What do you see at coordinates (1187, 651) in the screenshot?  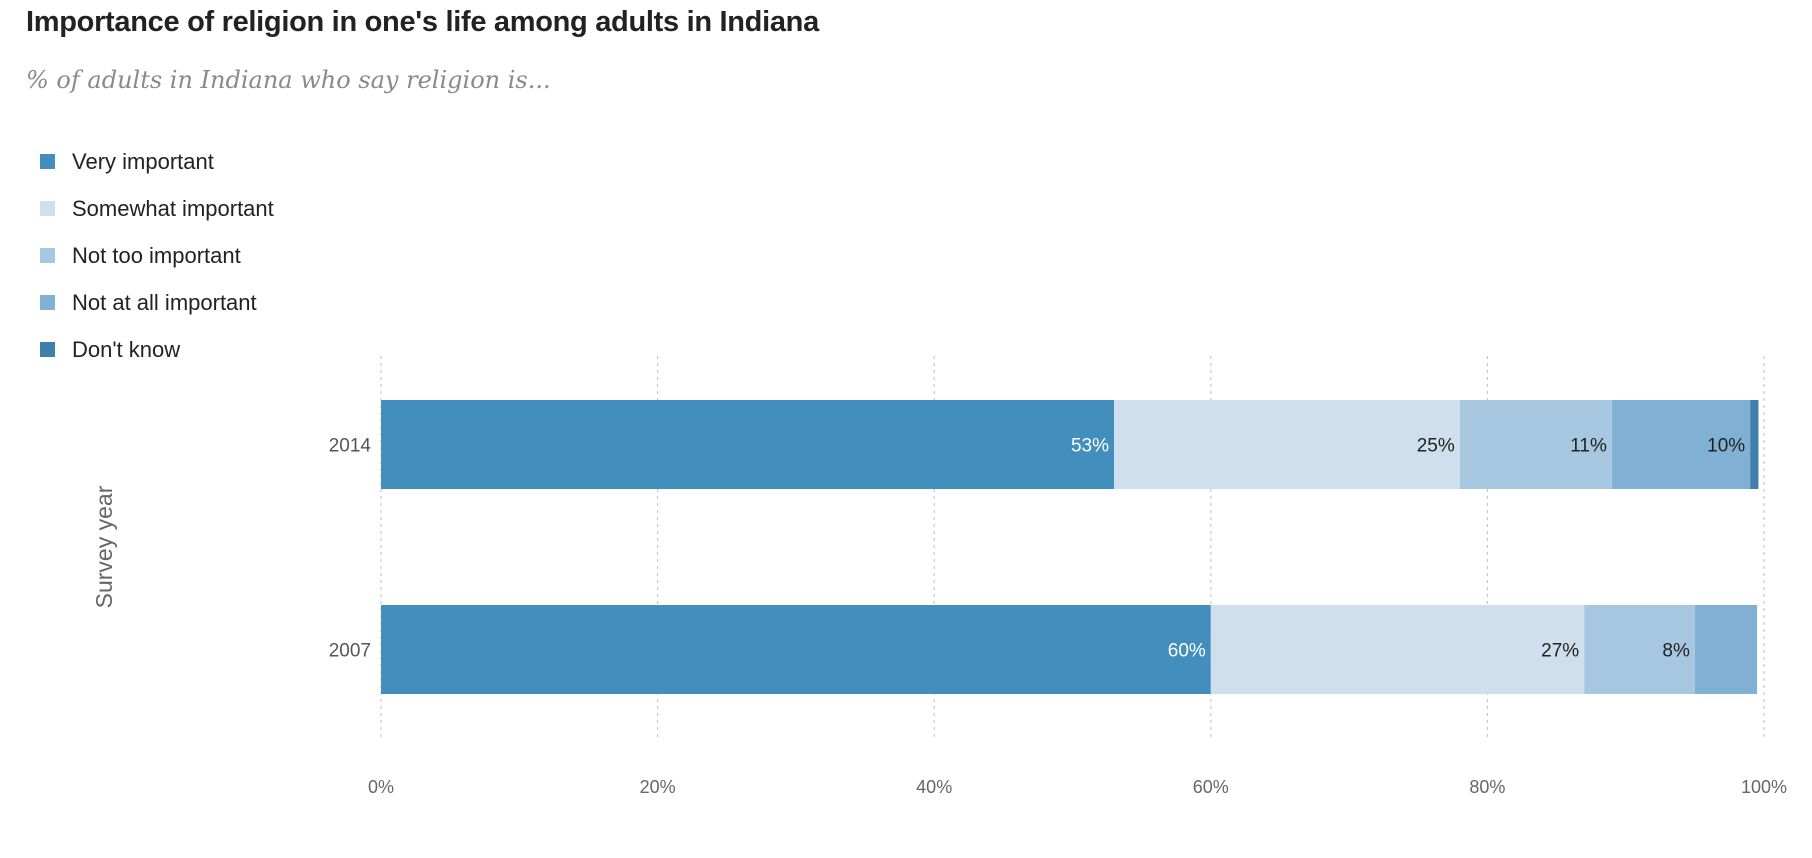 I see `data-label: 60%` at bounding box center [1187, 651].